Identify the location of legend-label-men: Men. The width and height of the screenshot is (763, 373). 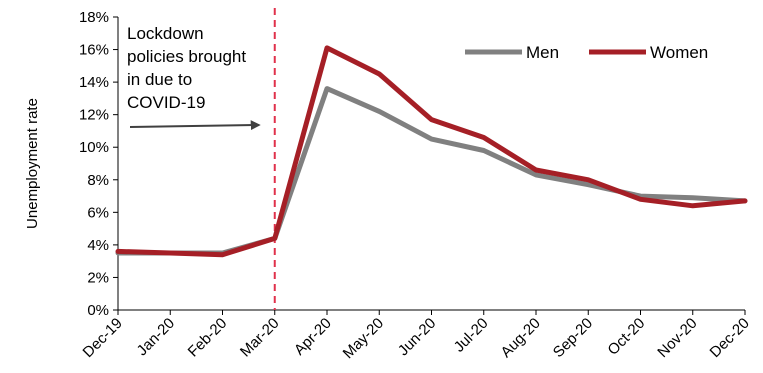
(542, 52).